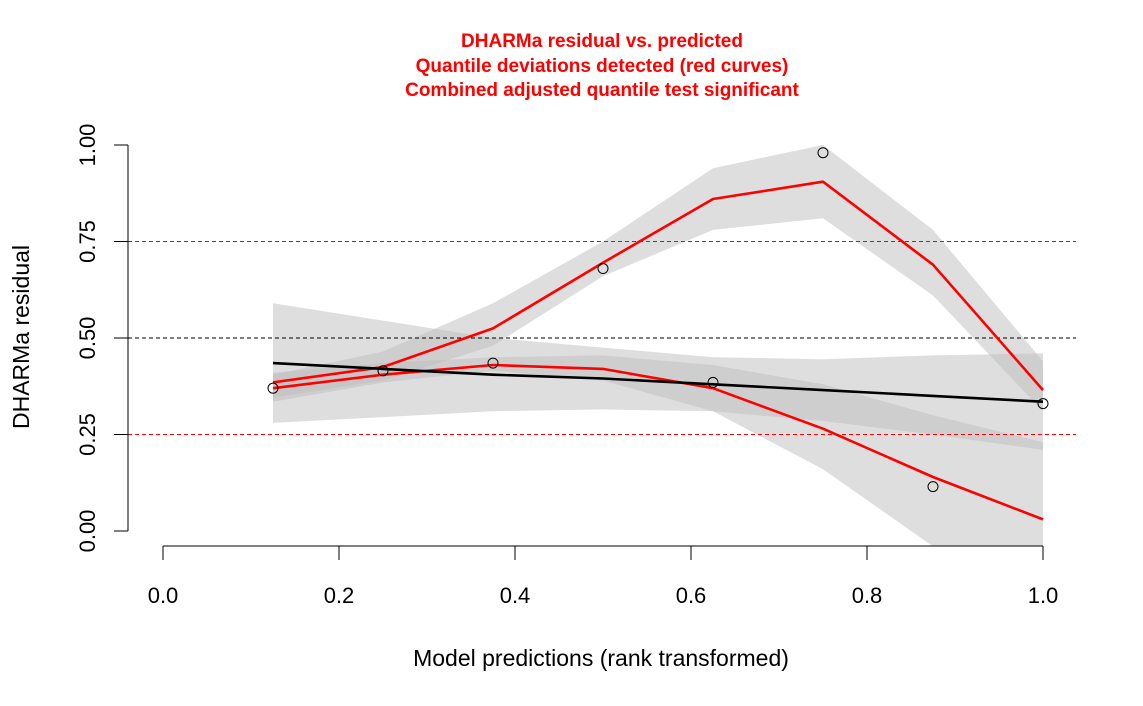 The image size is (1143, 706). I want to click on x-tick-label: 1.0, so click(1043, 595).